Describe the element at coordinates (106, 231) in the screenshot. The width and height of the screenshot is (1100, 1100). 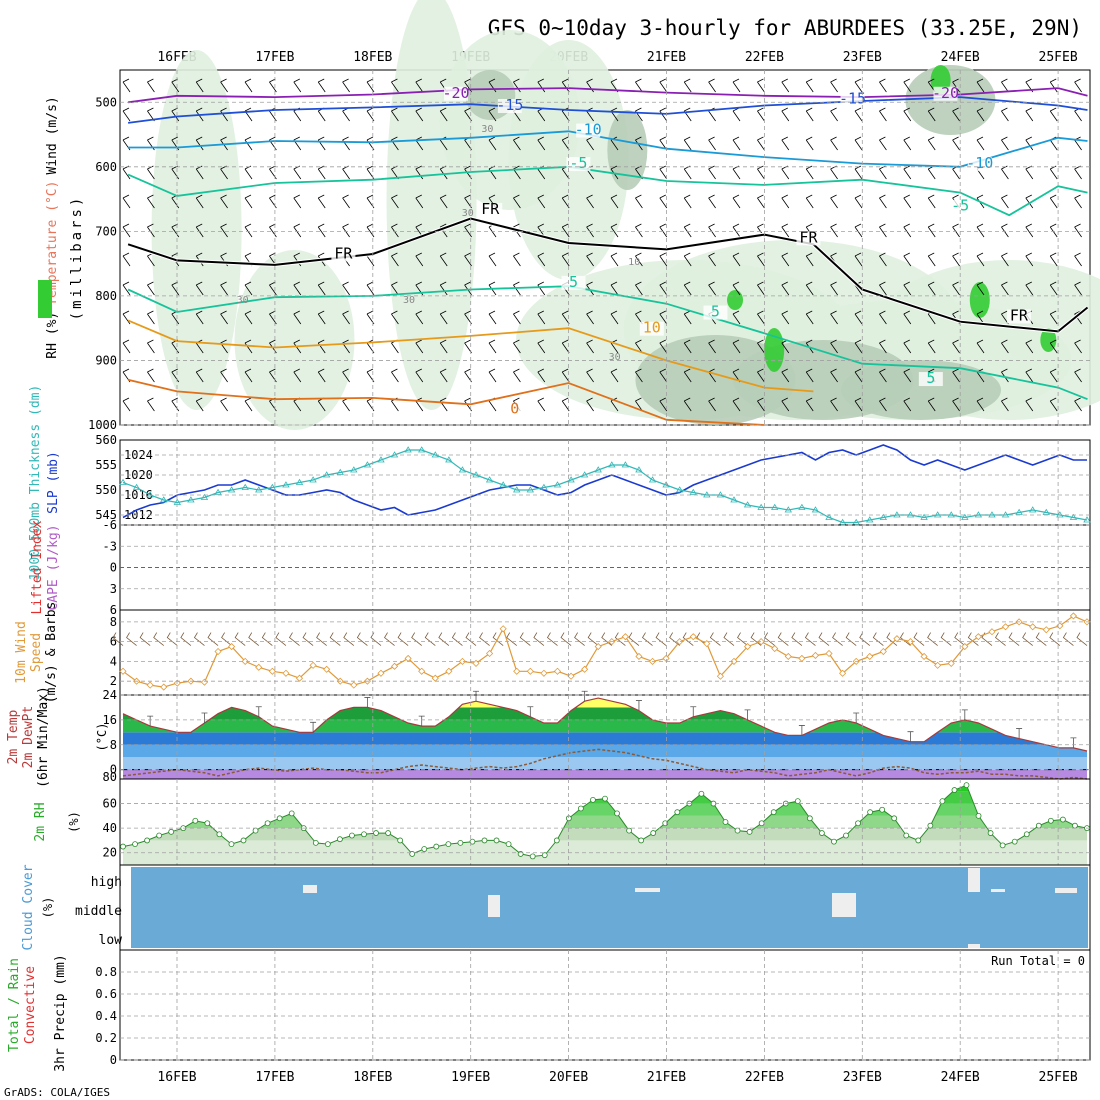
I see `y-tick-label: 700` at that location.